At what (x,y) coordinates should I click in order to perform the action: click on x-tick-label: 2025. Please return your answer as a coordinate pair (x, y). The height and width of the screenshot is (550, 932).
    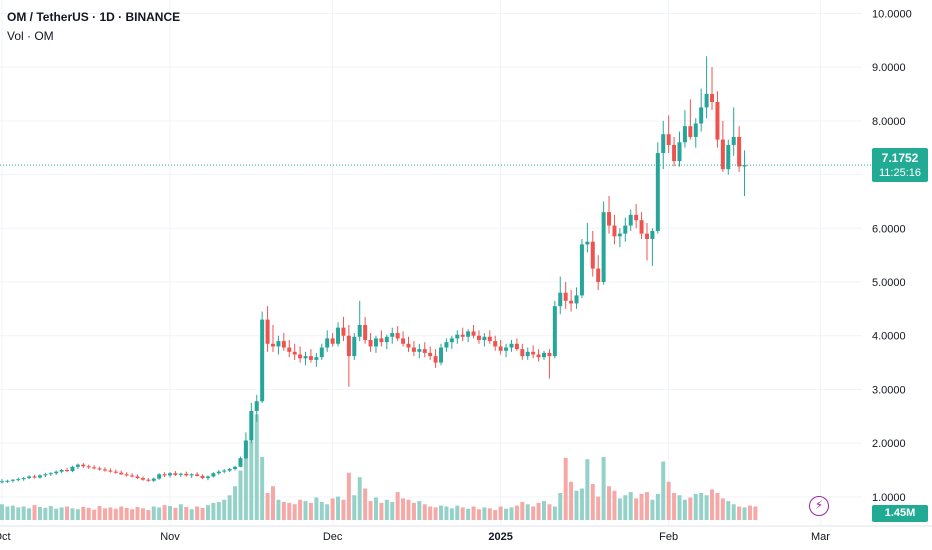
    Looking at the image, I should click on (500, 537).